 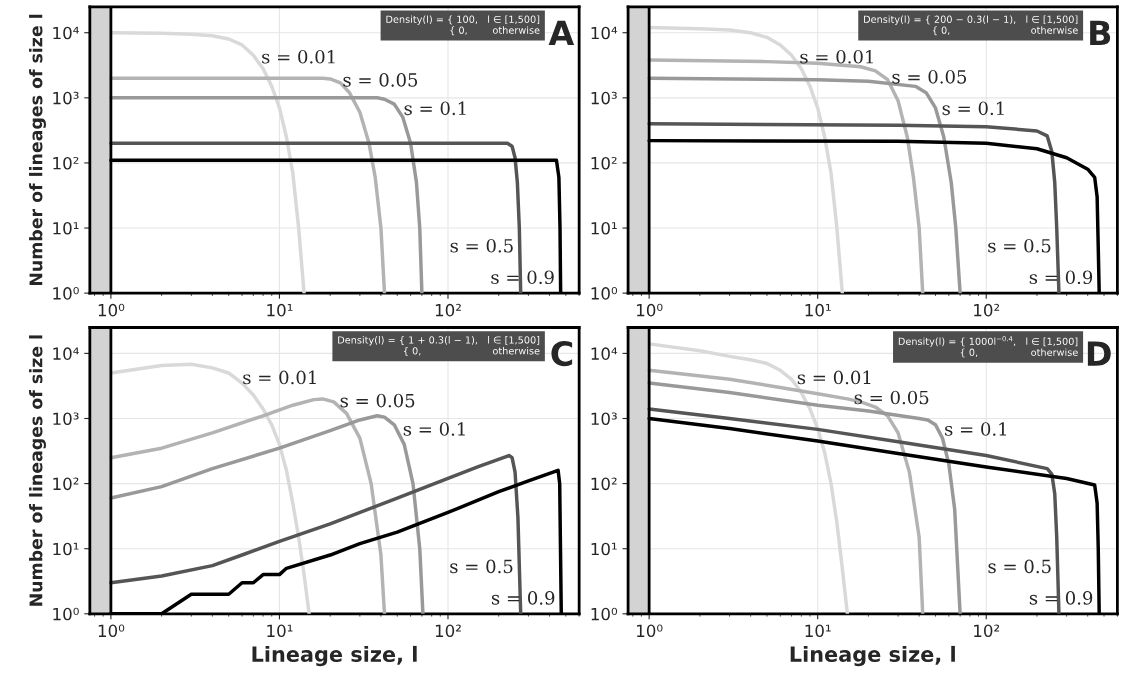 I want to click on annotation: D, so click(x=1099, y=353).